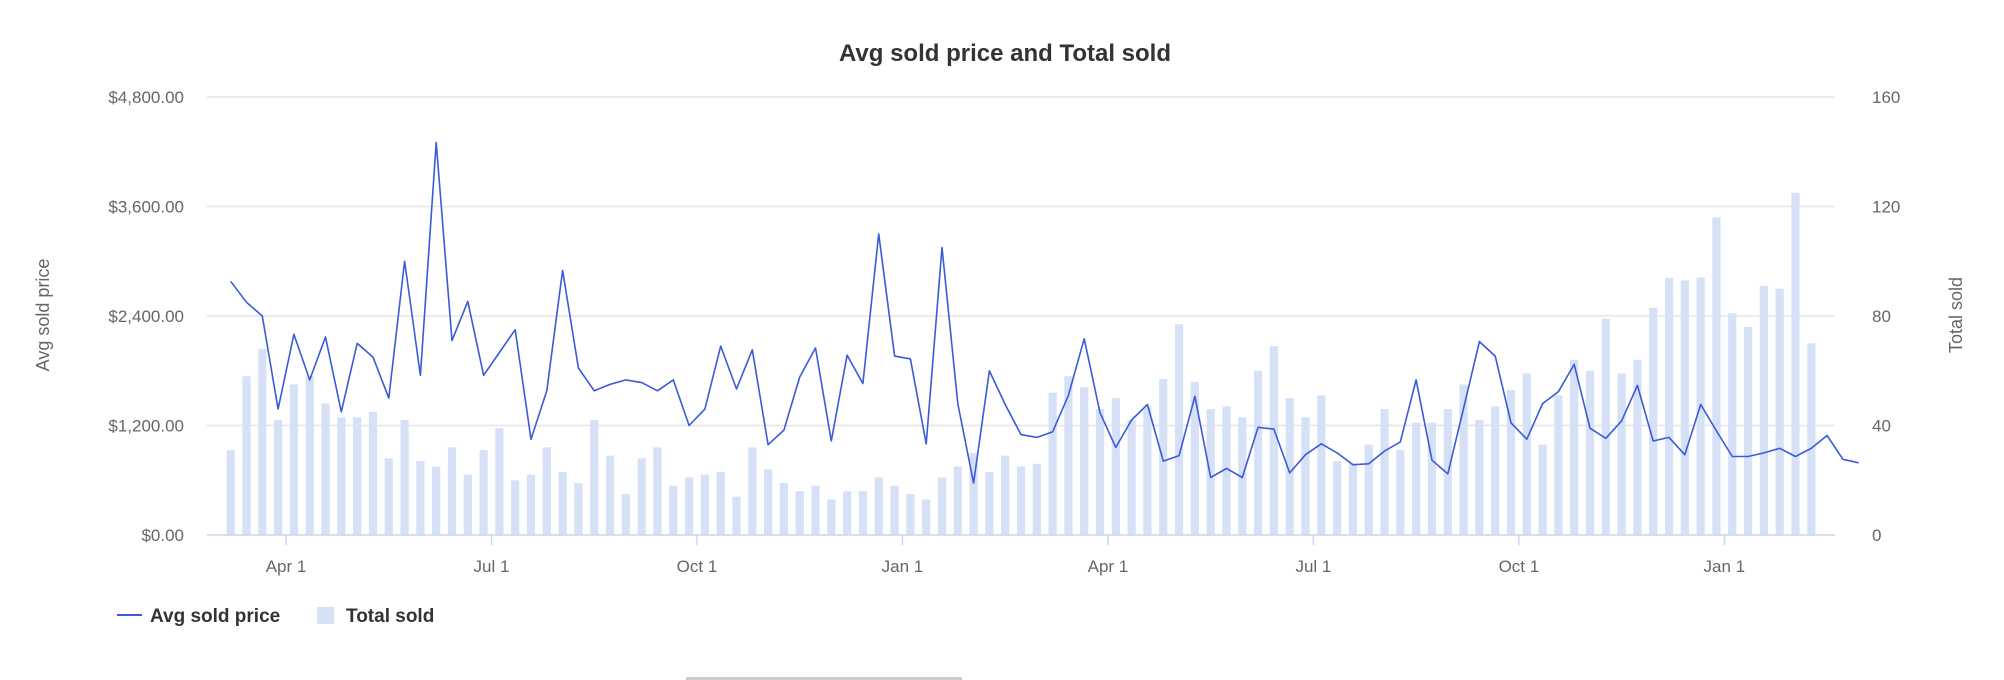 The width and height of the screenshot is (2004, 680). I want to click on chart-title: Avg sold price and Total sold, so click(1005, 53).